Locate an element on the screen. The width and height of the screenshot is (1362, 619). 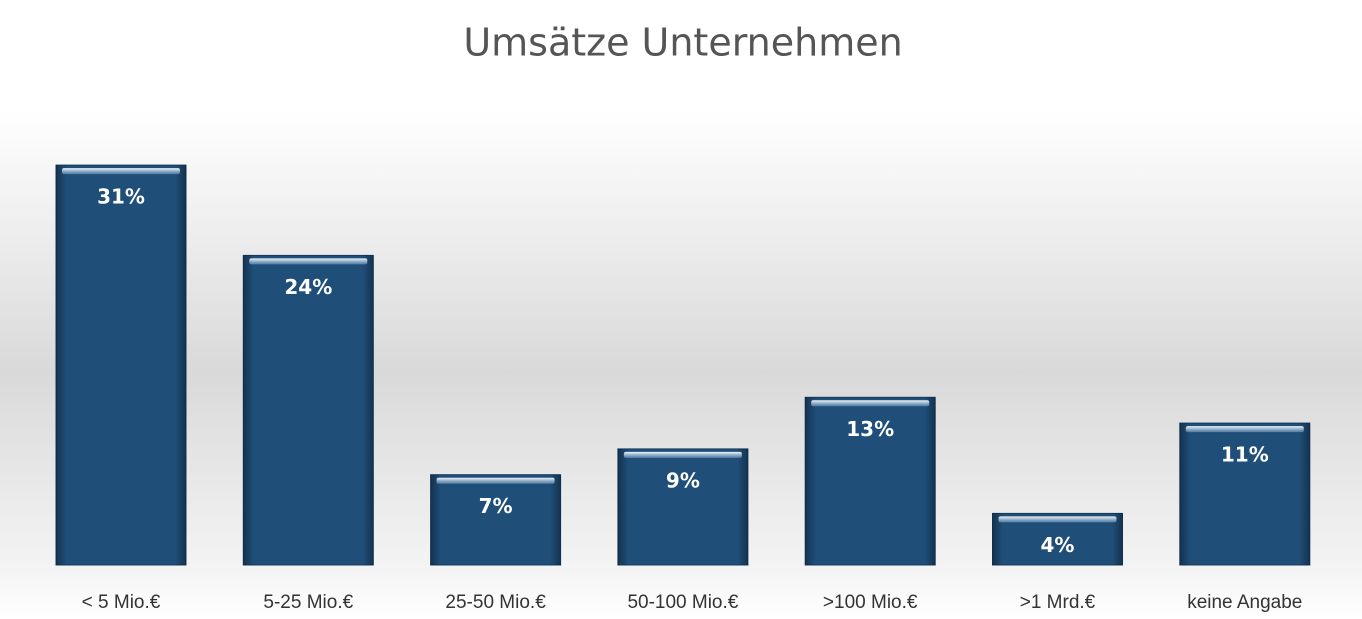
x-tick-label: >1 Mrd.€ is located at coordinates (1058, 602).